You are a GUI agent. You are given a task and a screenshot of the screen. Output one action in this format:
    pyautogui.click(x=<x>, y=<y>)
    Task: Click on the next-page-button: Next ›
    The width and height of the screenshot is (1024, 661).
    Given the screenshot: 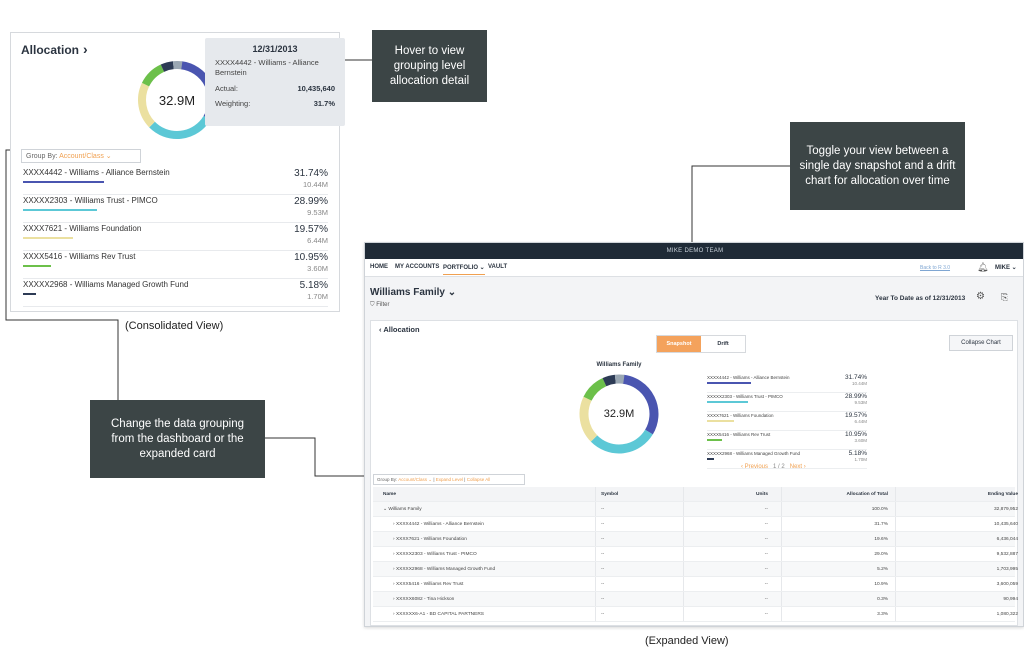 What is the action you would take?
    pyautogui.click(x=797, y=467)
    